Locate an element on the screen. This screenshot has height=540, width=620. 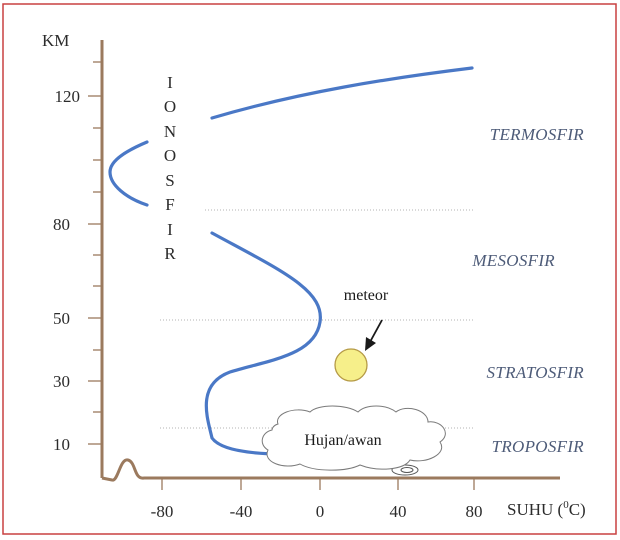
layer-label-thermosphere: TERMOSFIR is located at coordinates (537, 134).